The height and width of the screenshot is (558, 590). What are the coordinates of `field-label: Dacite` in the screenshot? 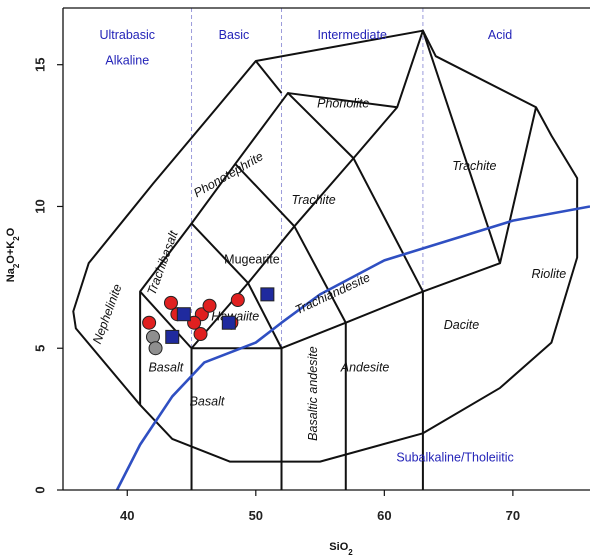 It's located at (461, 325).